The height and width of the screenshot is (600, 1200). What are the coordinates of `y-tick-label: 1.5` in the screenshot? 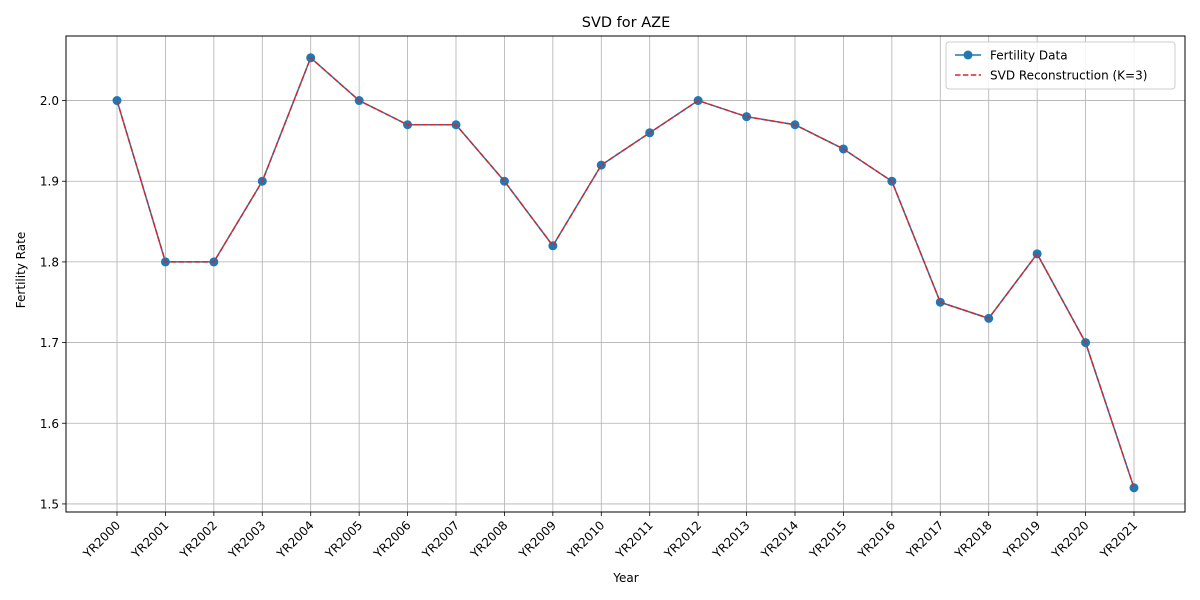 It's located at (49, 504).